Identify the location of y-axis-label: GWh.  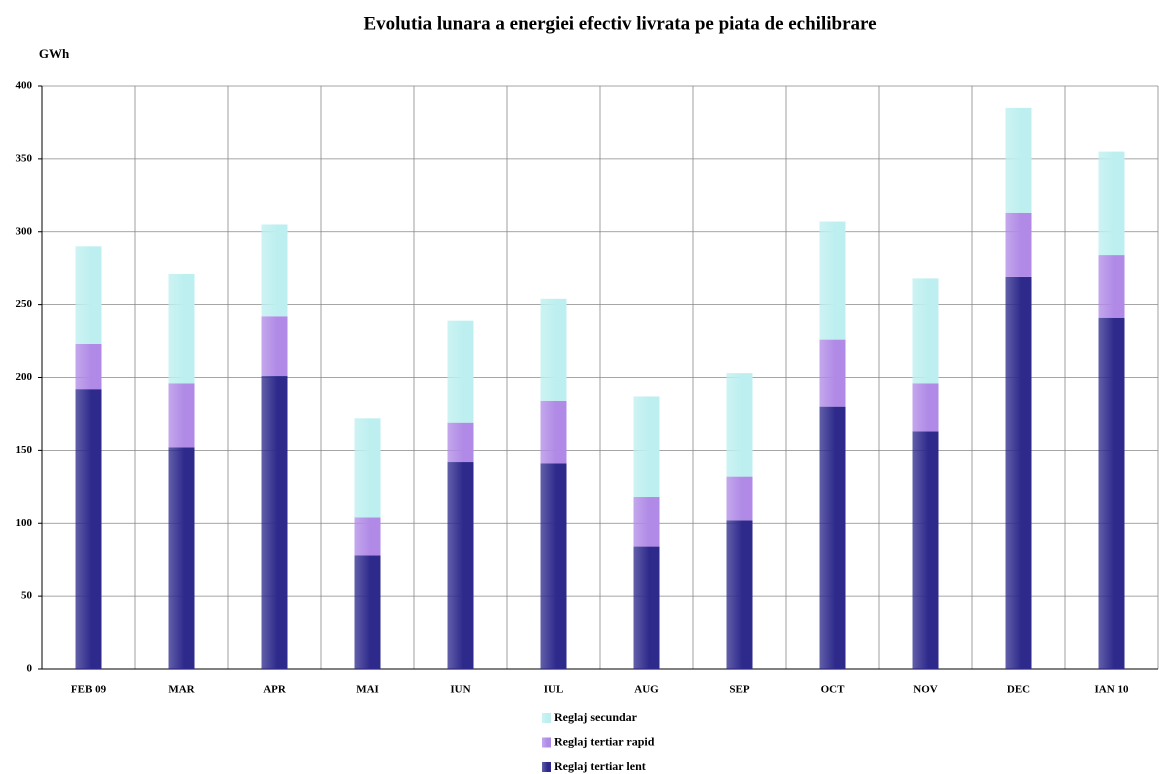
(54, 53).